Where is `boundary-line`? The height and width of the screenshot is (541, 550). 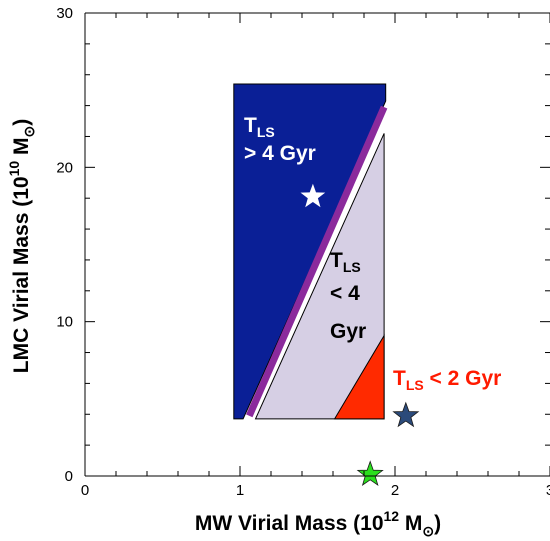
boundary-line is located at coordinates (317, 261).